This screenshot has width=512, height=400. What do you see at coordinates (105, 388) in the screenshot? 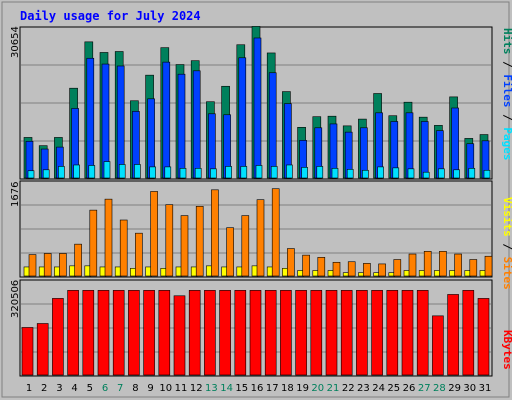
I see `day-label: 6` at bounding box center [105, 388].